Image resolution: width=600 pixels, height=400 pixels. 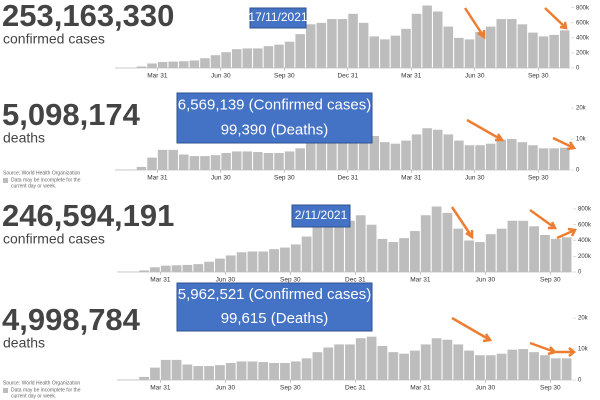 I want to click on legend-swatch, so click(x=5, y=390).